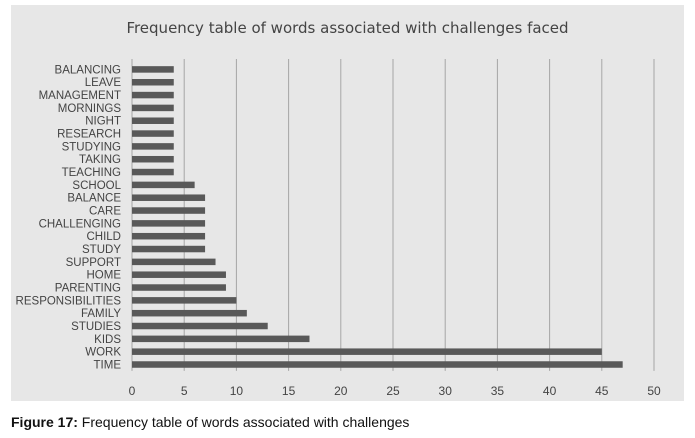 Image resolution: width=695 pixels, height=438 pixels. Describe the element at coordinates (80, 224) in the screenshot. I see `category-label-challenging: CHALLENGING` at that location.